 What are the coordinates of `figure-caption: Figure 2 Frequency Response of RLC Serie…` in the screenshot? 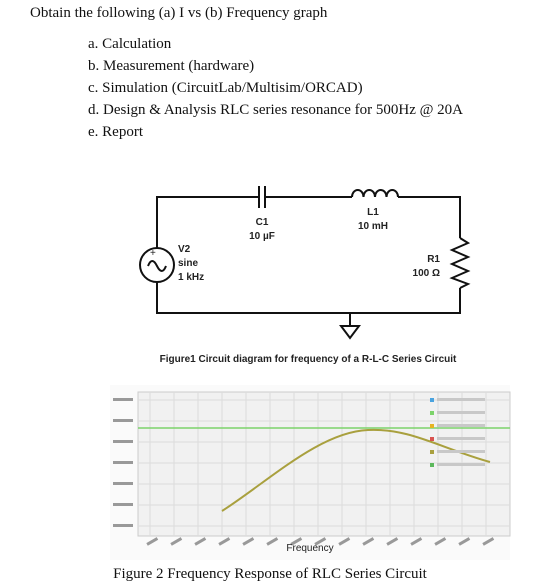 It's located at (270, 574).